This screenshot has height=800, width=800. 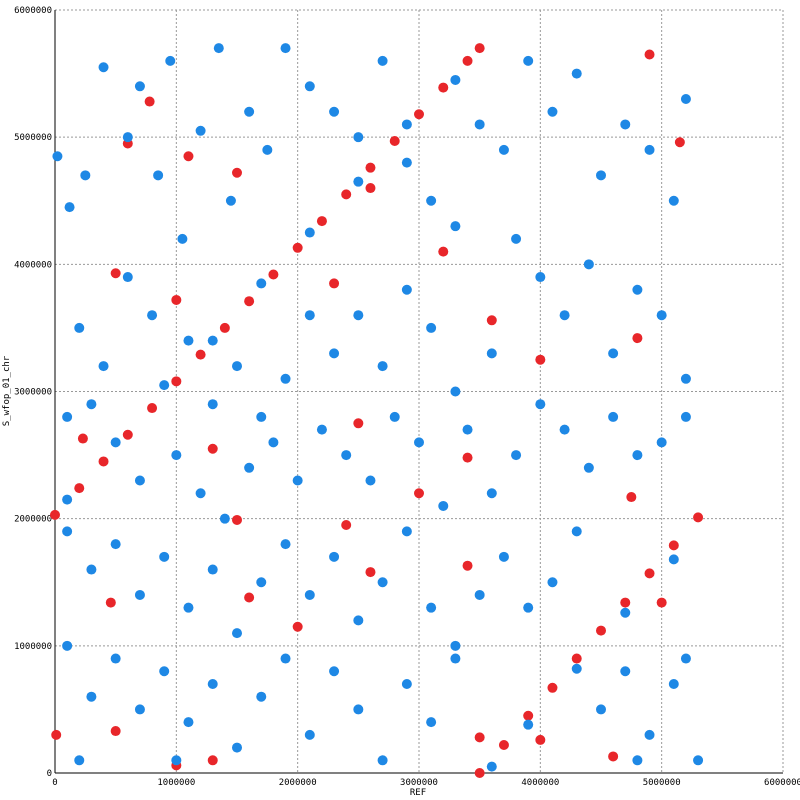 I want to click on x-tick-label: 6000000, so click(x=782, y=783).